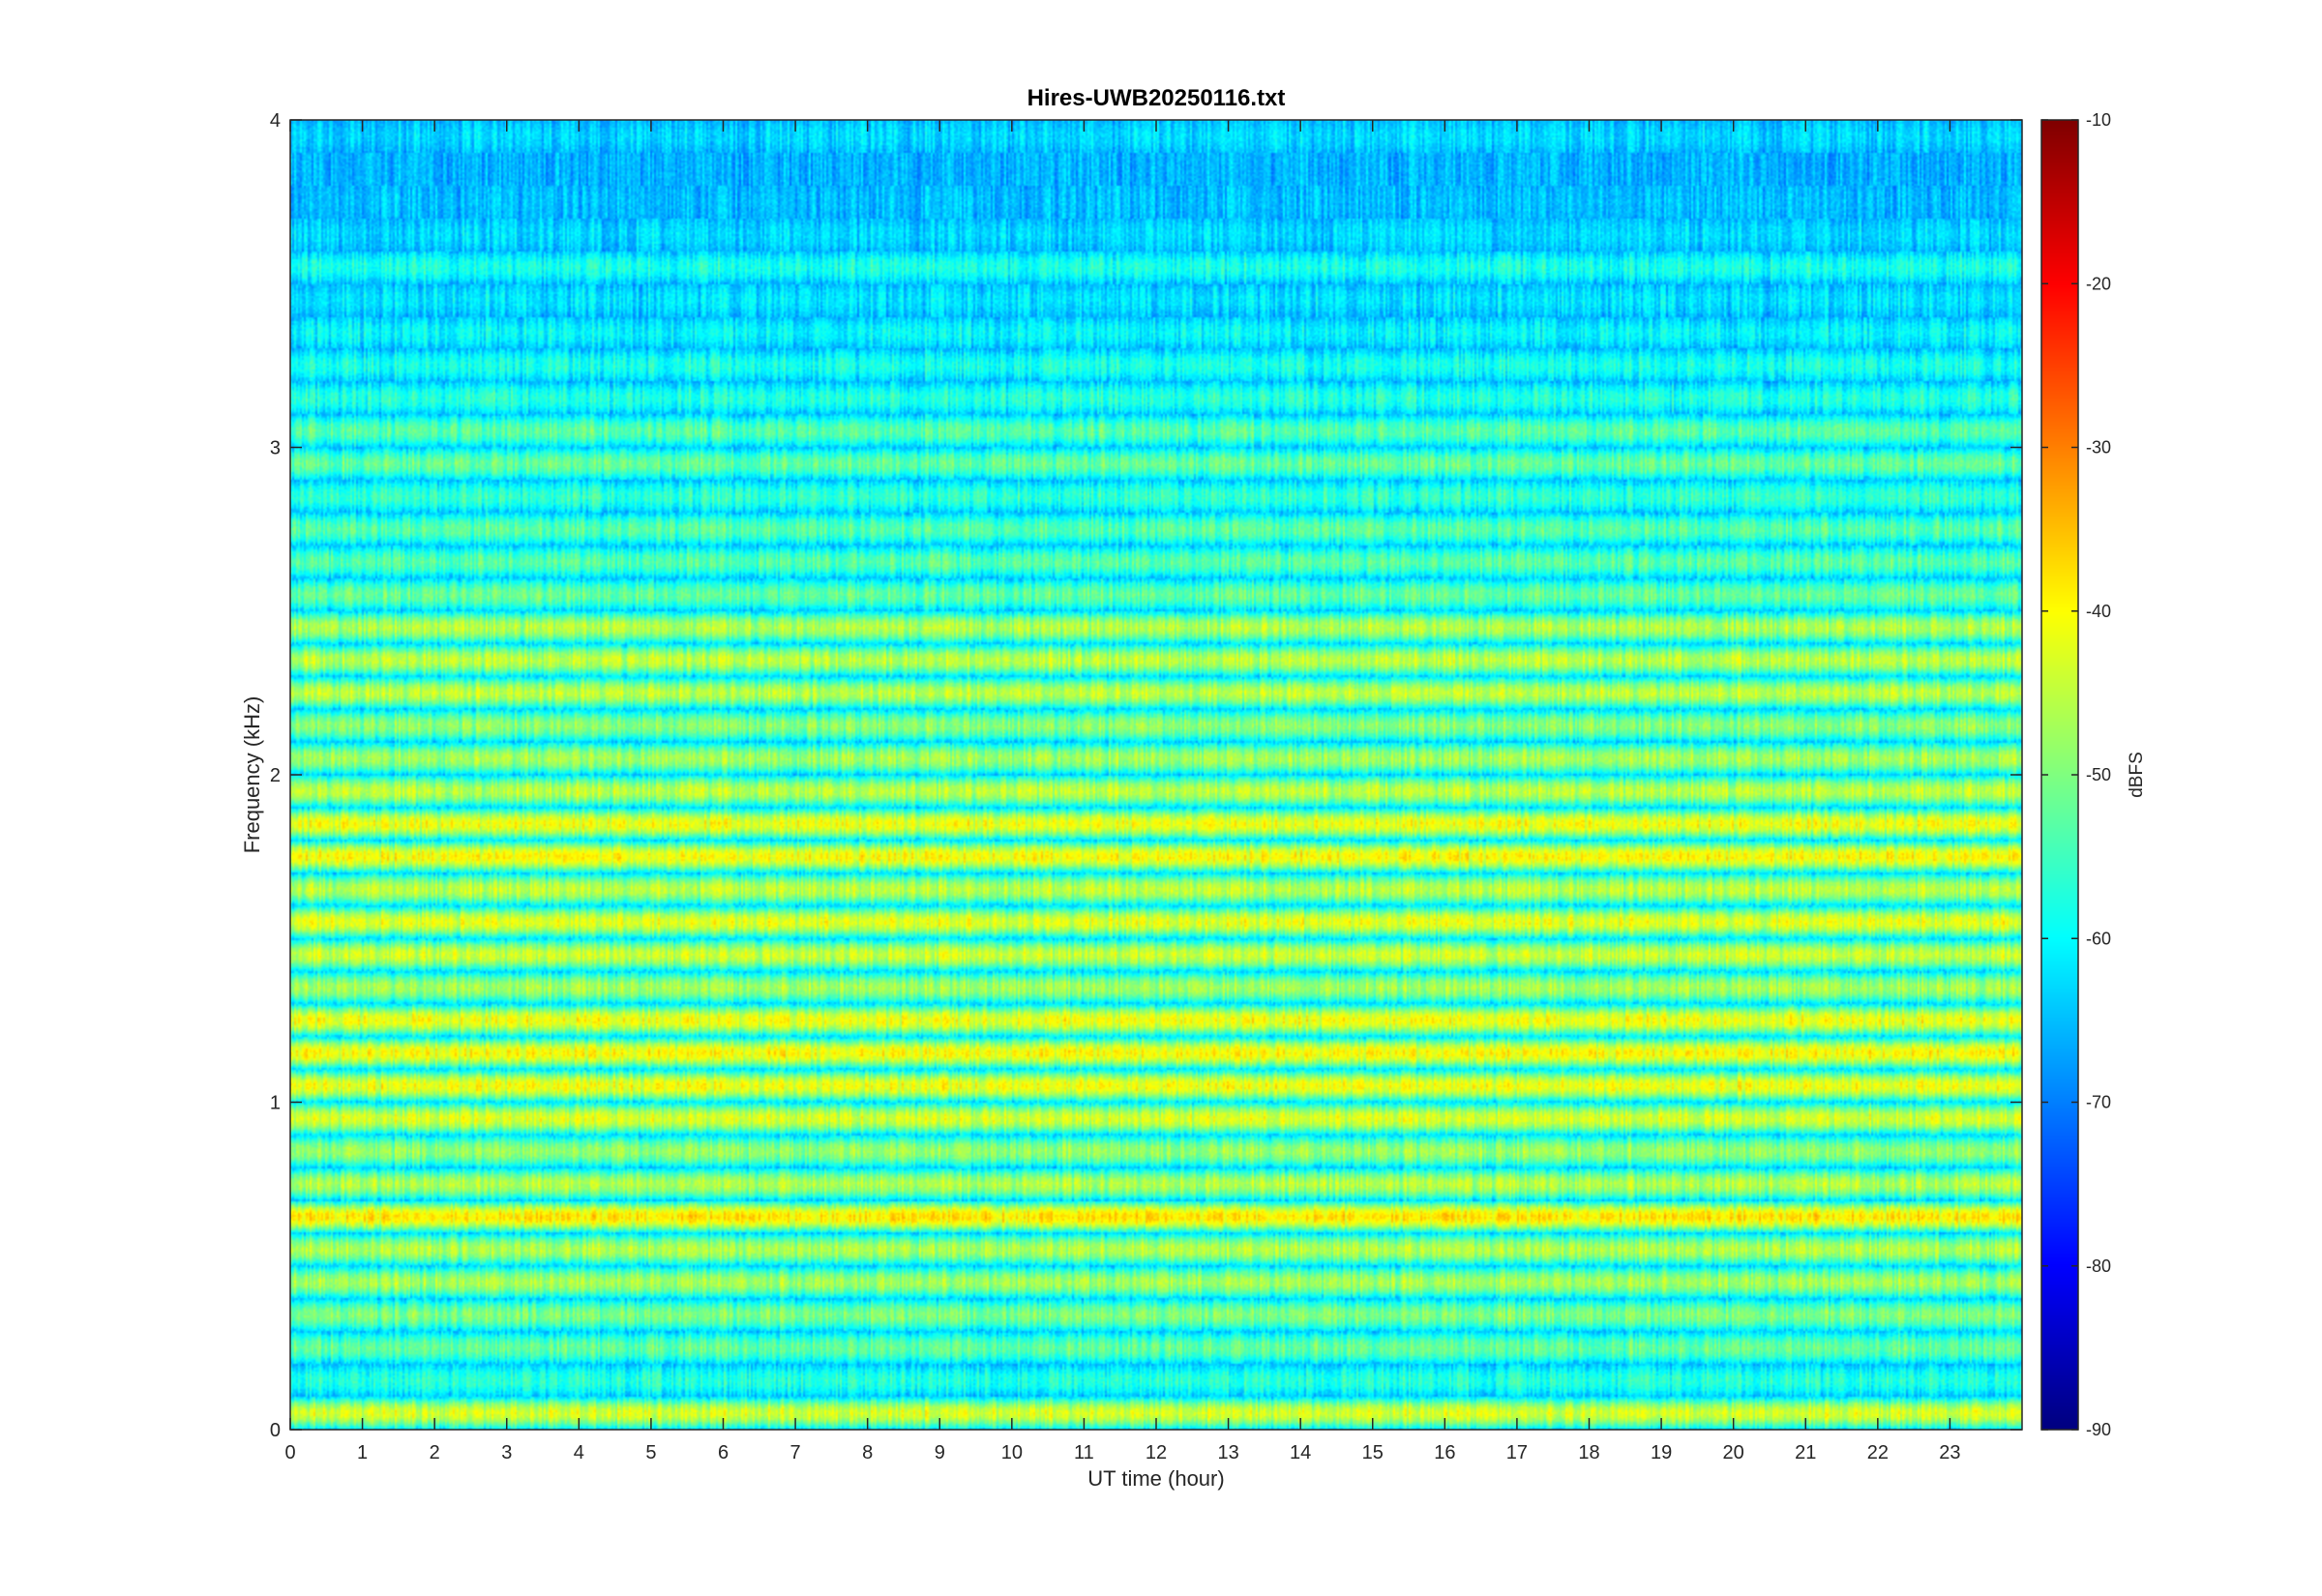  Describe the element at coordinates (1012, 1452) in the screenshot. I see `x-tick-label: 10` at that location.